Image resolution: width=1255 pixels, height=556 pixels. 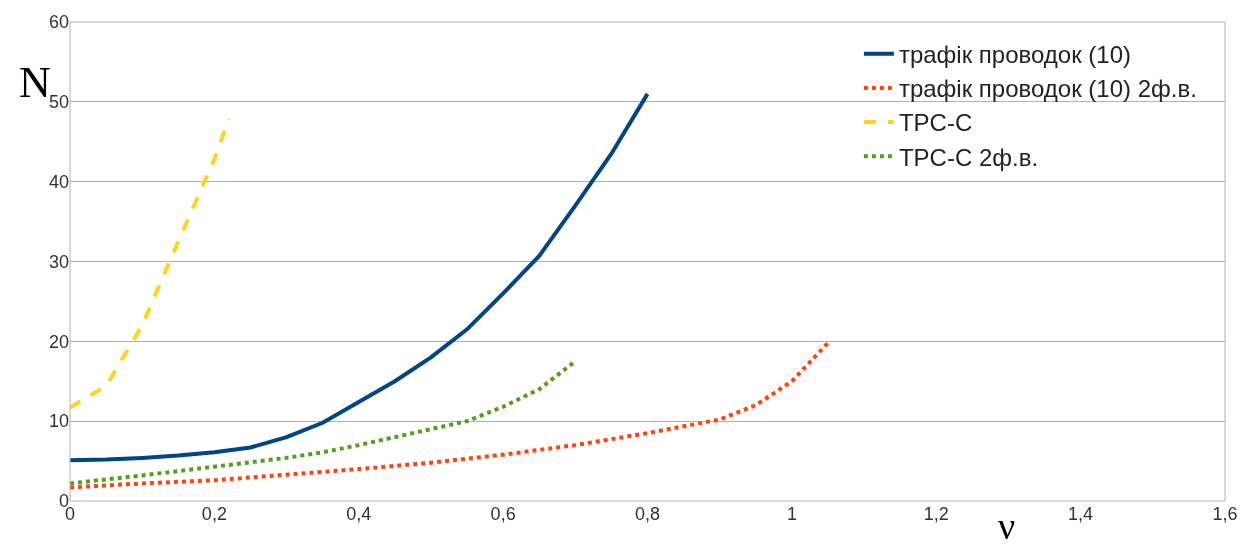 I want to click on line-series, so click(x=150, y=263).